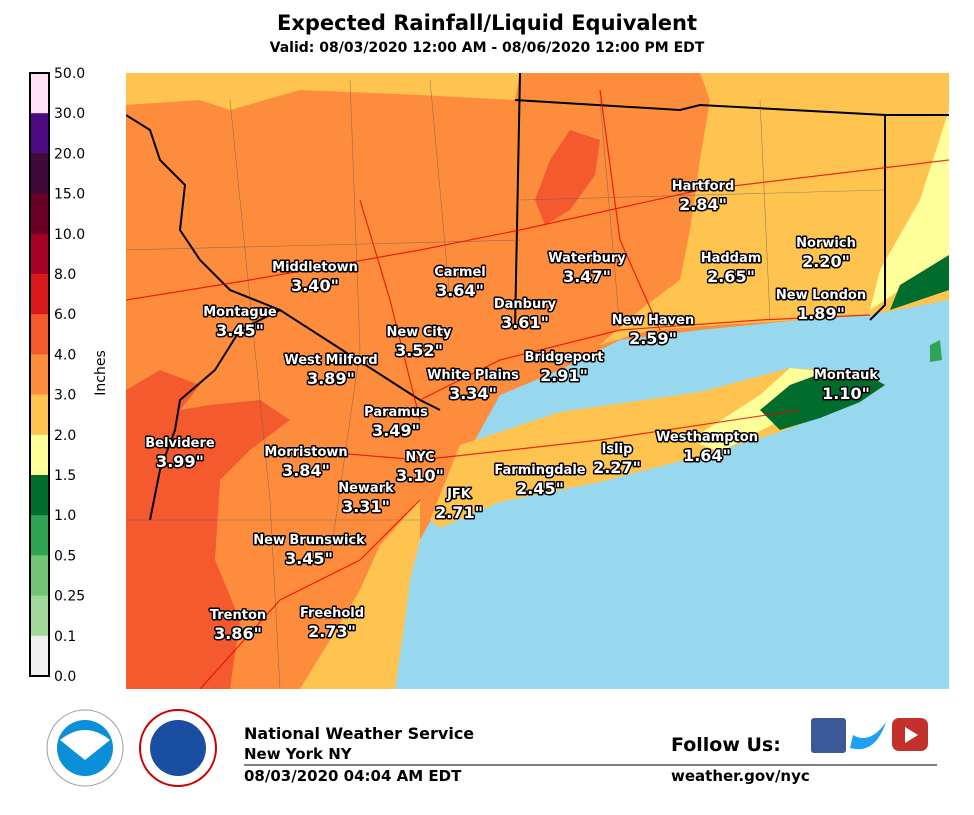  What do you see at coordinates (65, 556) in the screenshot?
I see `colorbar-tick: 0.5` at bounding box center [65, 556].